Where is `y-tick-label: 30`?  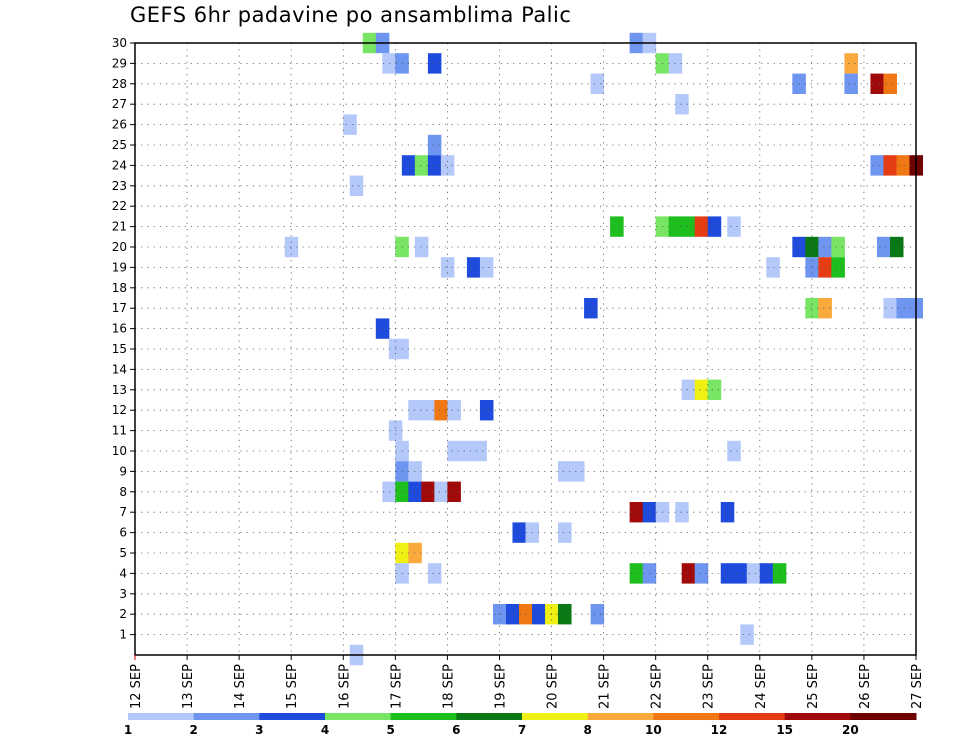 y-tick-label: 30 is located at coordinates (119, 43).